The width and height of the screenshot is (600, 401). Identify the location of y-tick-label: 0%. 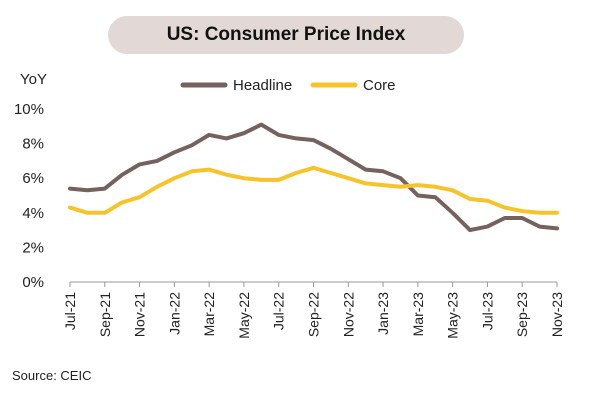
(33, 282).